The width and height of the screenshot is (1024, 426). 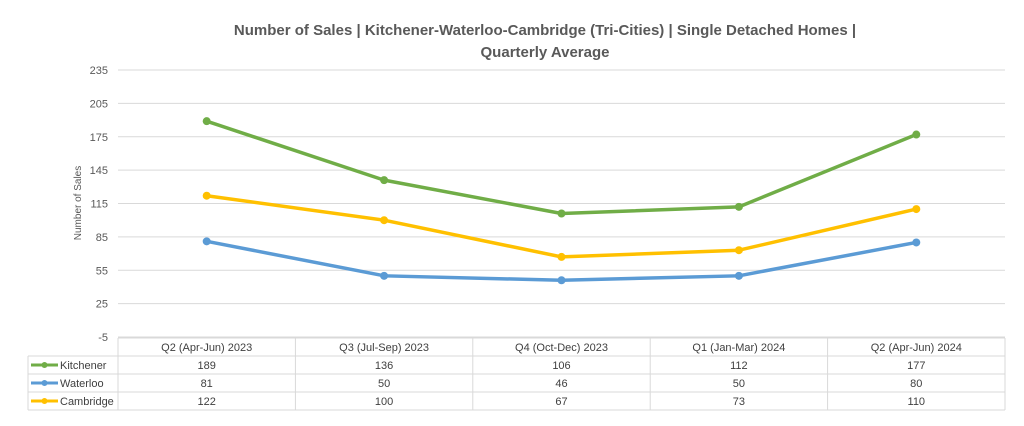 I want to click on y-axis-label: Number of Sales, so click(x=78, y=203).